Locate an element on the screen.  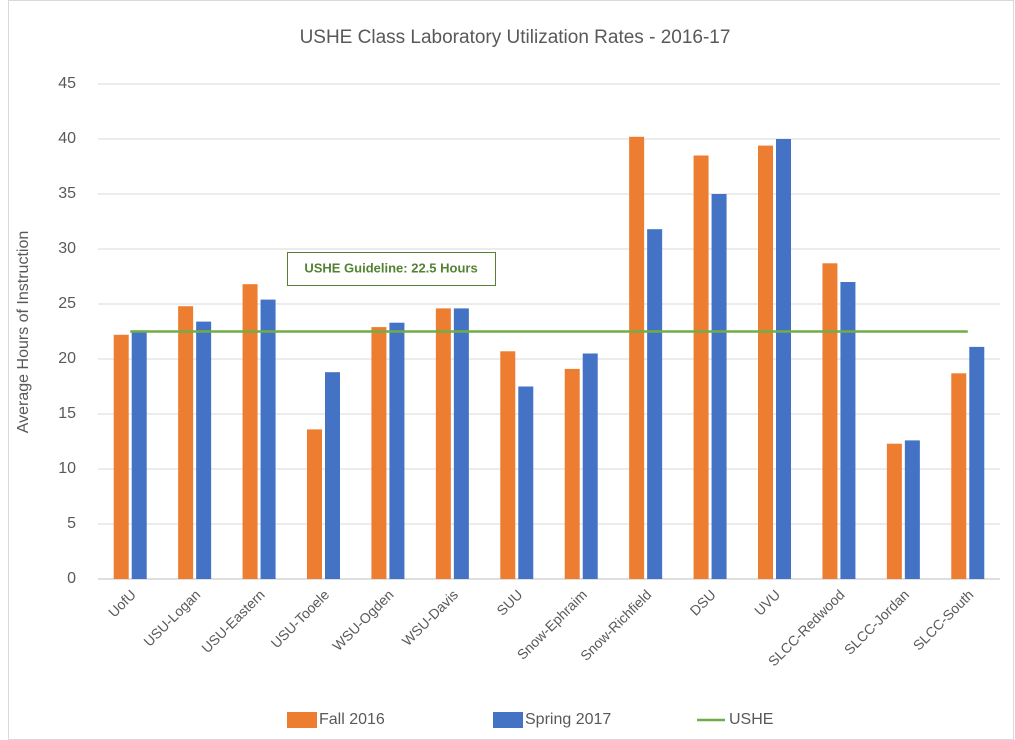
y-tick-label: 40 is located at coordinates (67, 138).